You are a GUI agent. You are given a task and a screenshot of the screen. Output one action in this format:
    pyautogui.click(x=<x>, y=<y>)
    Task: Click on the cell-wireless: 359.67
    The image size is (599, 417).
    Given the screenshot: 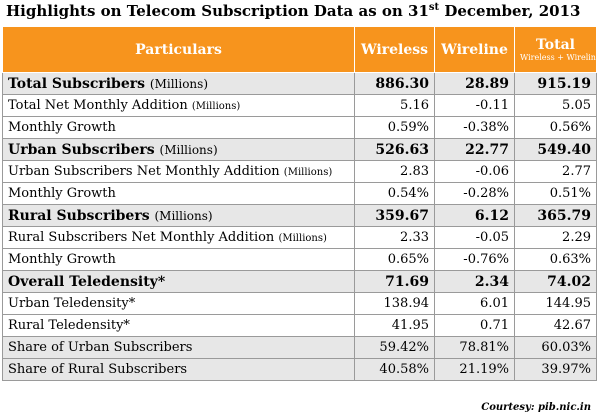 What is the action you would take?
    pyautogui.click(x=394, y=215)
    